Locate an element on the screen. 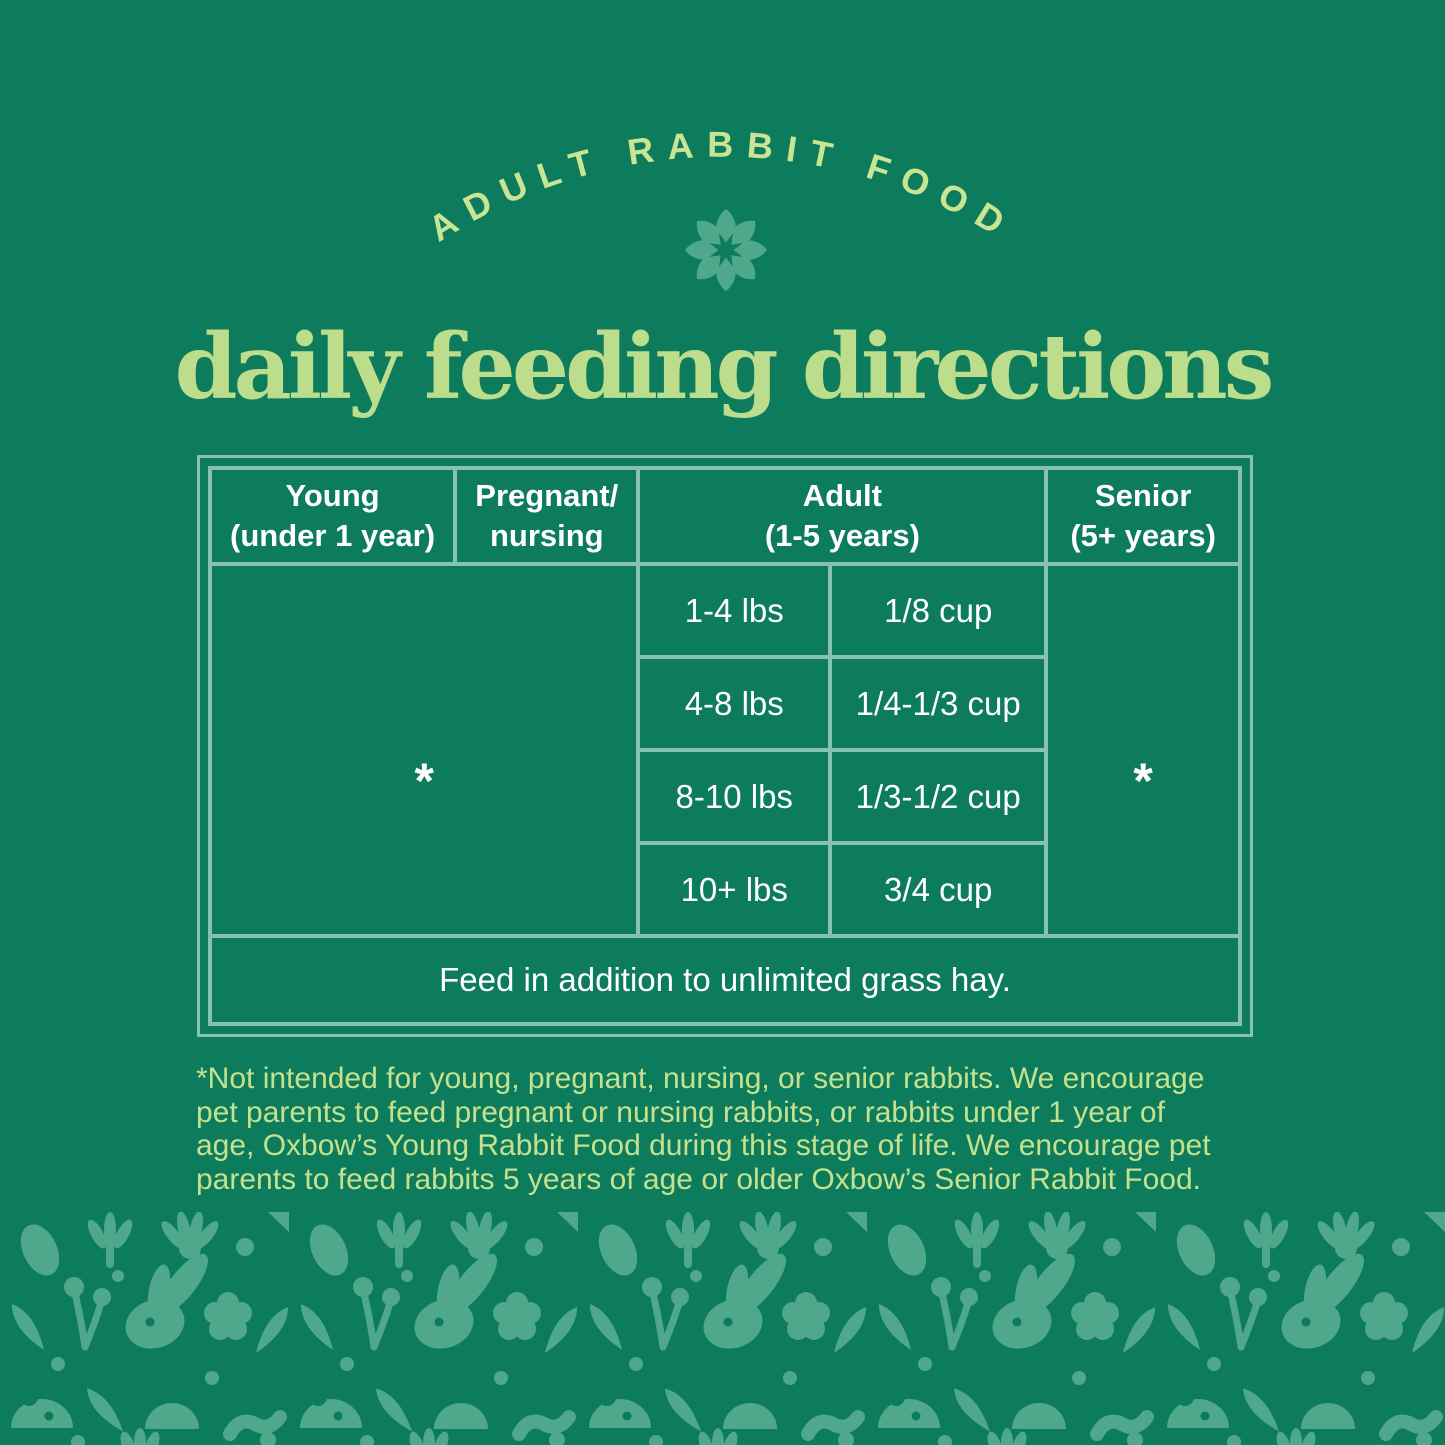  page-title: daily feeding directions is located at coordinates (724, 367).